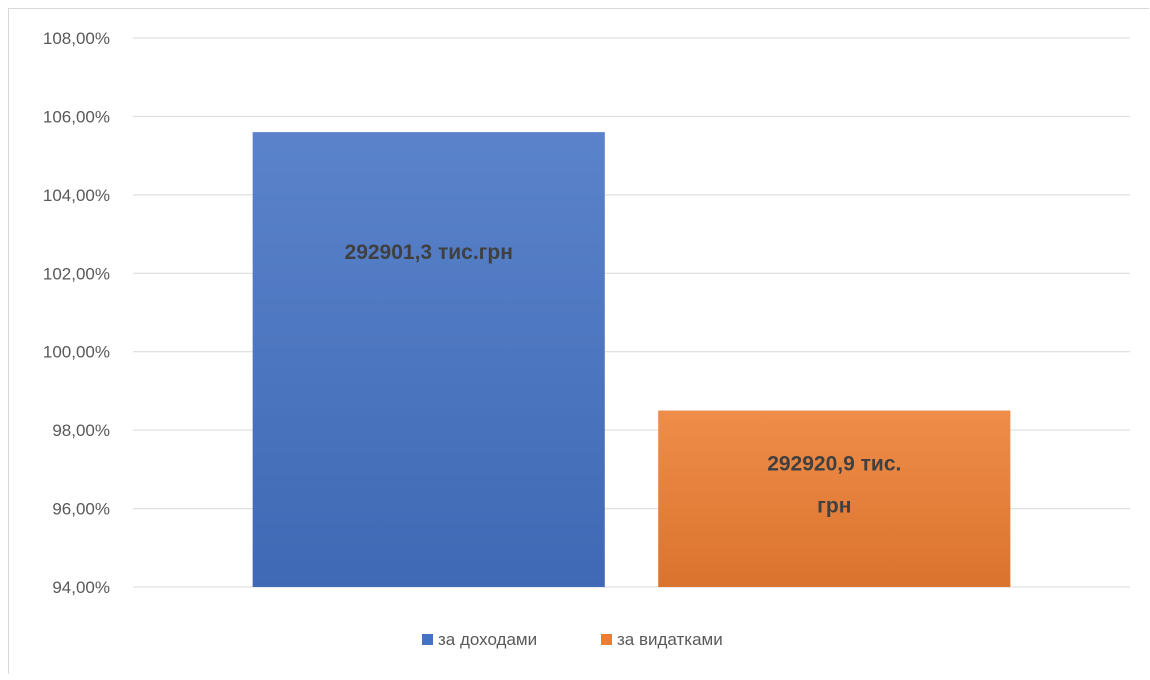  I want to click on y-tick-label: 106,00%, so click(76, 116).